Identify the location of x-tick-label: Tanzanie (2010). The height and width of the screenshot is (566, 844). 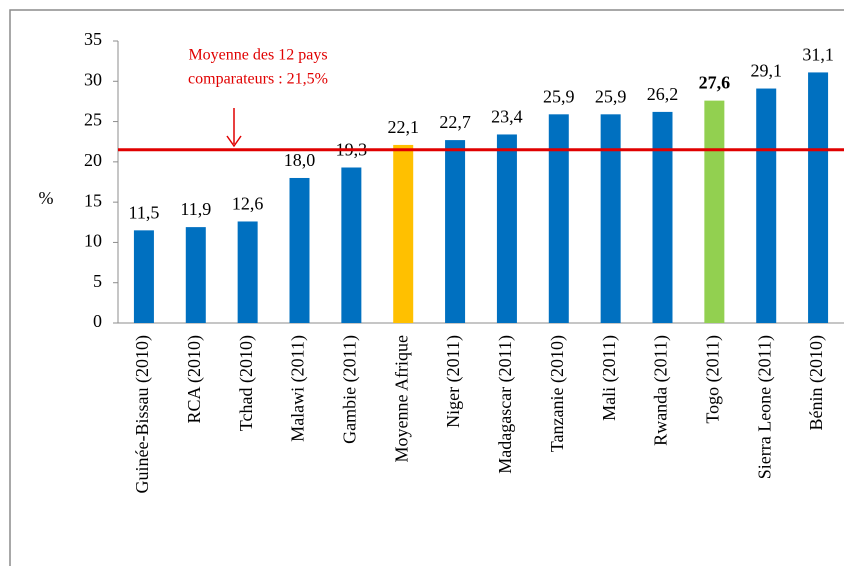
(557, 393).